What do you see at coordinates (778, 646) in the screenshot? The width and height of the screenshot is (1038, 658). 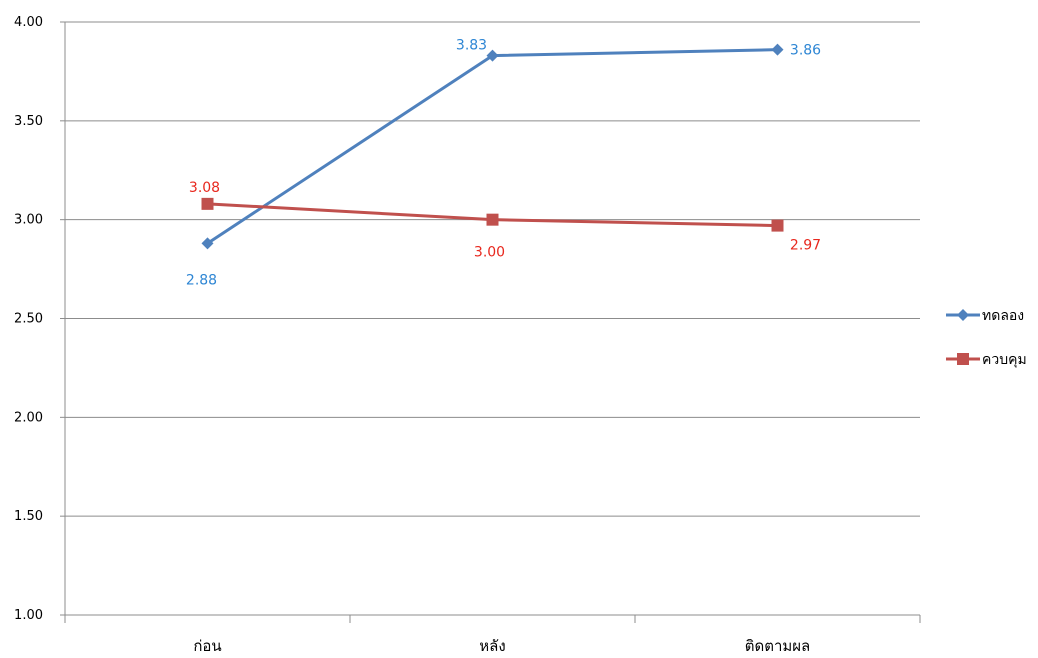 I see `x-category-label: ติดตามผล` at bounding box center [778, 646].